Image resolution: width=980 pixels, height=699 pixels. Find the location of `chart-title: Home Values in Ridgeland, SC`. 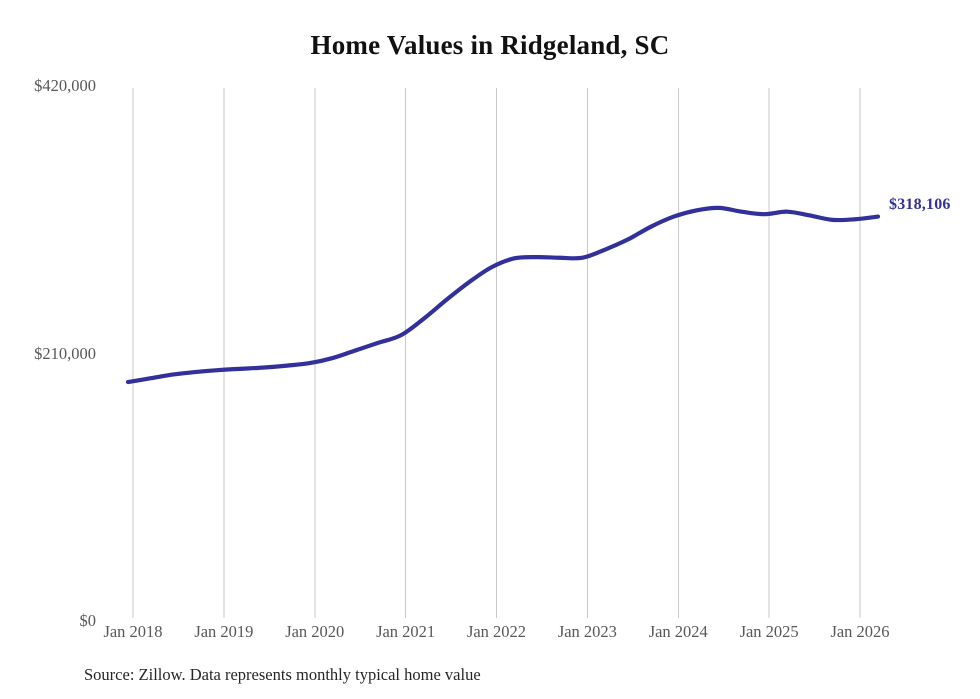

chart-title: Home Values in Ridgeland, SC is located at coordinates (490, 45).